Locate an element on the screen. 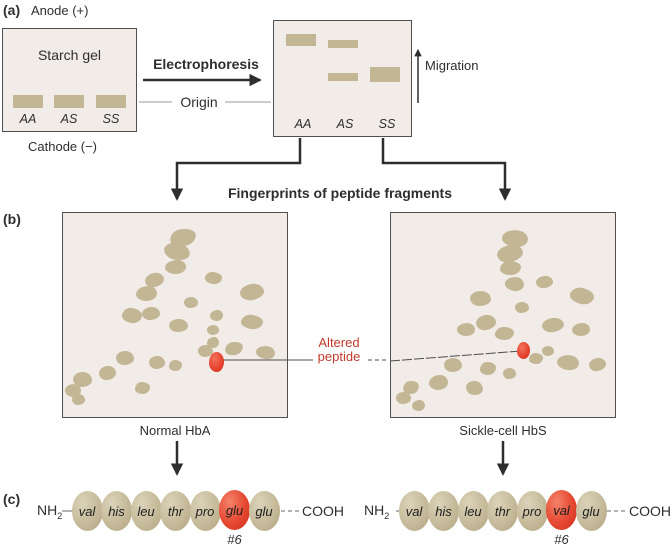 Image resolution: width=672 pixels, height=546 pixels. gel-band-as-lower is located at coordinates (343, 77).